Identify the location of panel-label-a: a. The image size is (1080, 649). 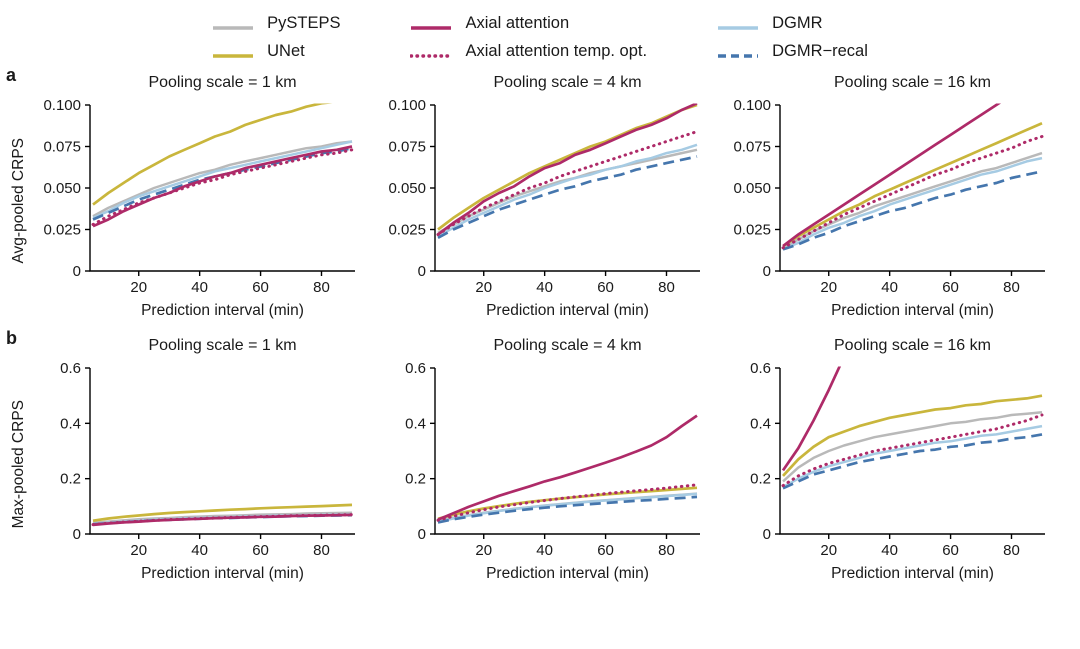
(11, 75).